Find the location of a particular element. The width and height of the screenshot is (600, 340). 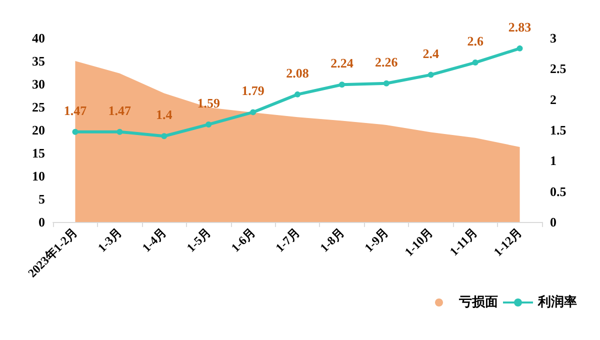

data-label: 2.24 is located at coordinates (342, 63).